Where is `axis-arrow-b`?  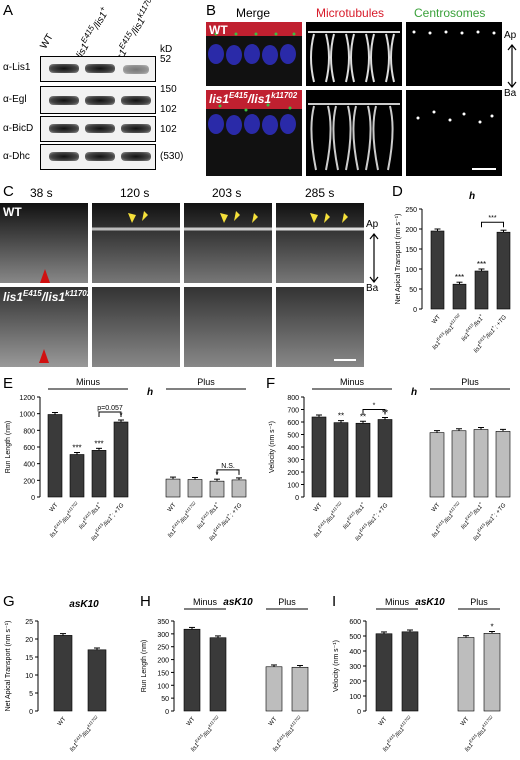
axis-arrow-b is located at coordinates (512, 66).